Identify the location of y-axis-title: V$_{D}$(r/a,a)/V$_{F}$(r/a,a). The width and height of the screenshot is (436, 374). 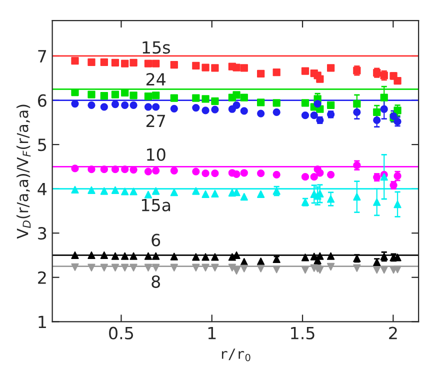
(23, 171).